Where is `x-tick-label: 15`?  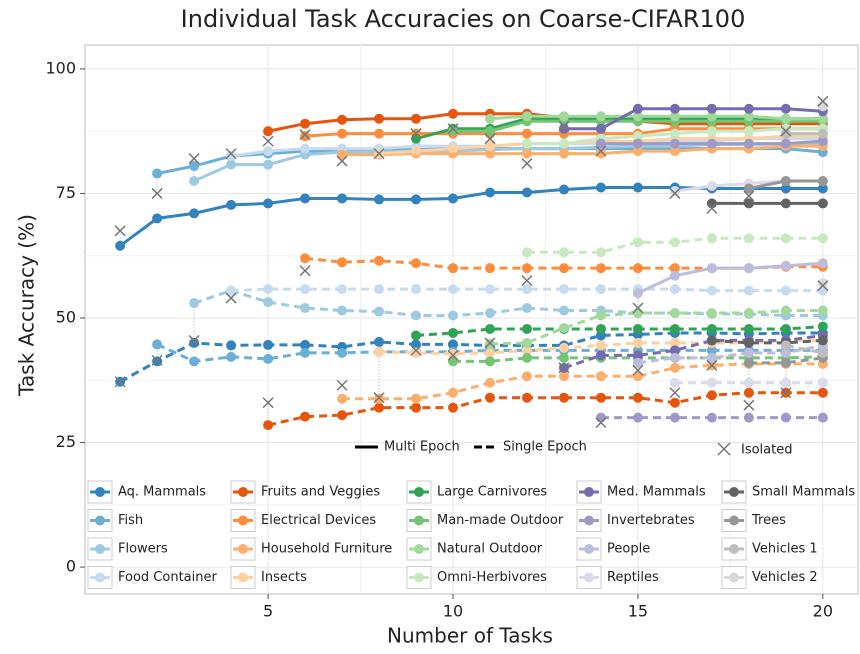
x-tick-label: 15 is located at coordinates (638, 611).